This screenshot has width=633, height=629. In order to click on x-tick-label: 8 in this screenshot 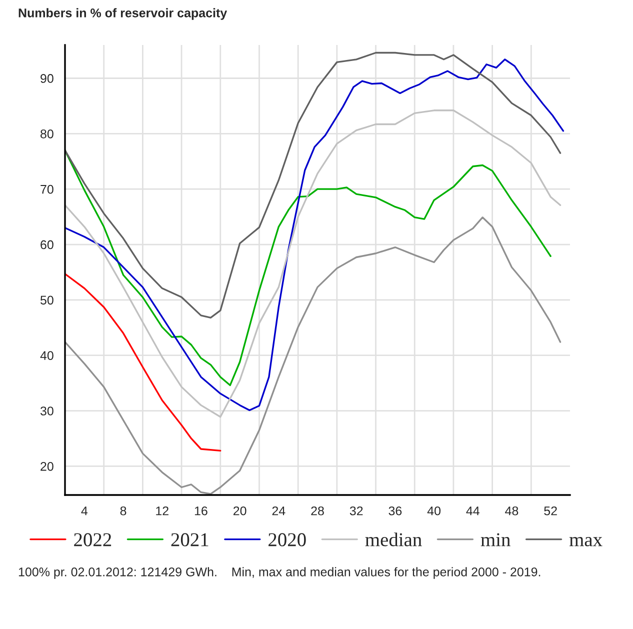, I will do `click(123, 511)`.